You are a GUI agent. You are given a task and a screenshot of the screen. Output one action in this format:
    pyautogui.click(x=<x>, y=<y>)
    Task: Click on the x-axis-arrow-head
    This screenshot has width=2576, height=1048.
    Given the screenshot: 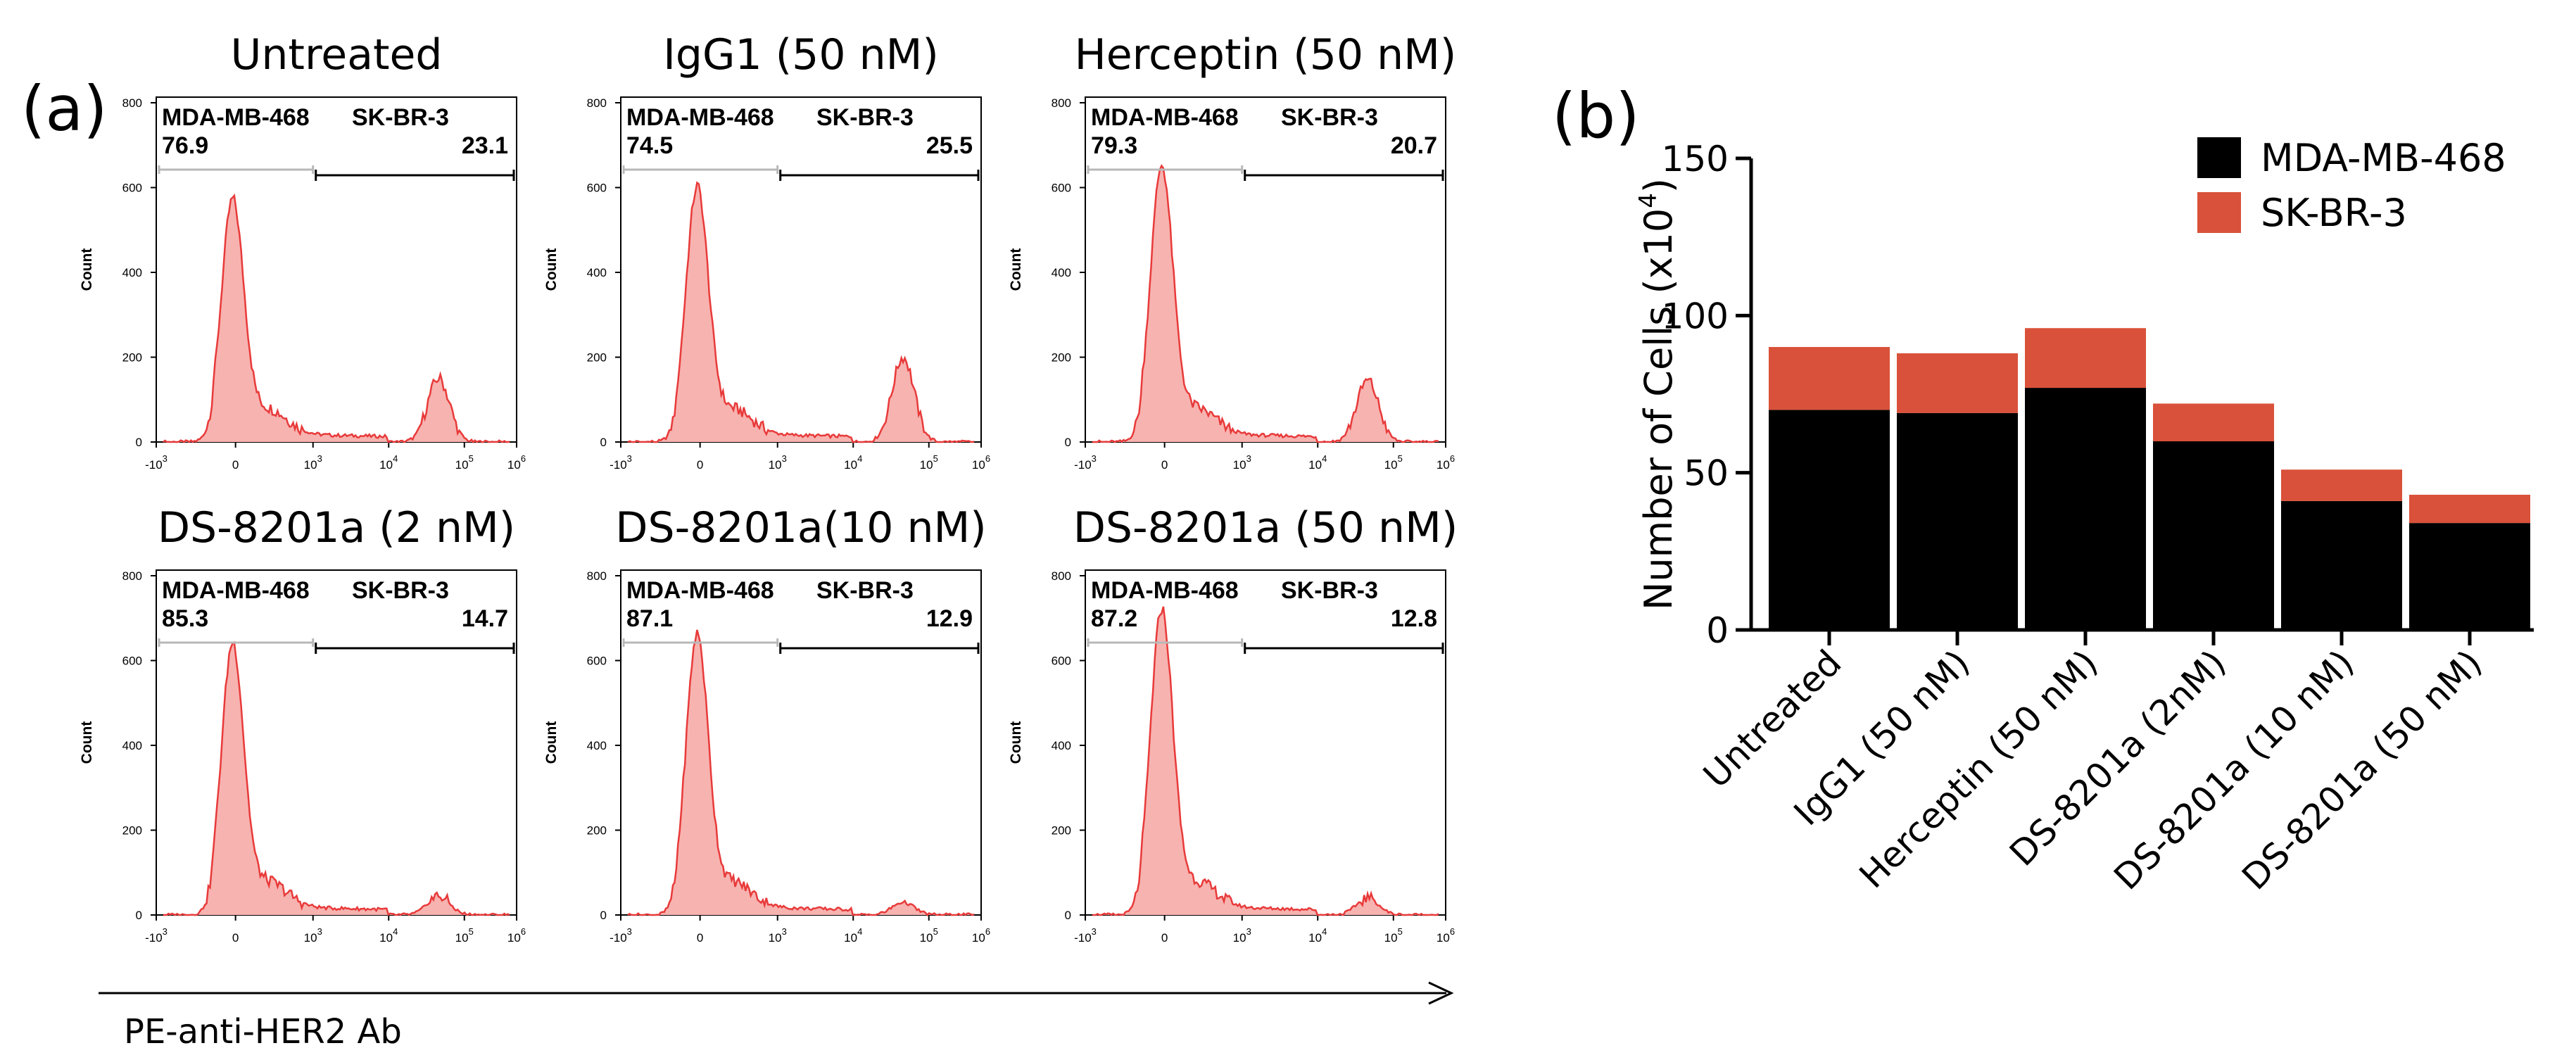 What is the action you would take?
    pyautogui.click(x=1441, y=993)
    